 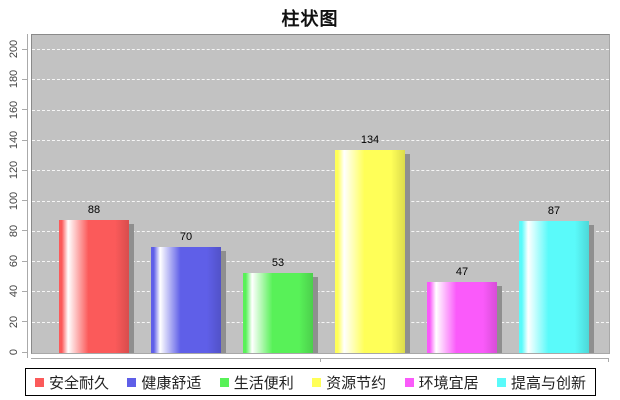 I want to click on bar-value-label: 87, so click(x=554, y=211).